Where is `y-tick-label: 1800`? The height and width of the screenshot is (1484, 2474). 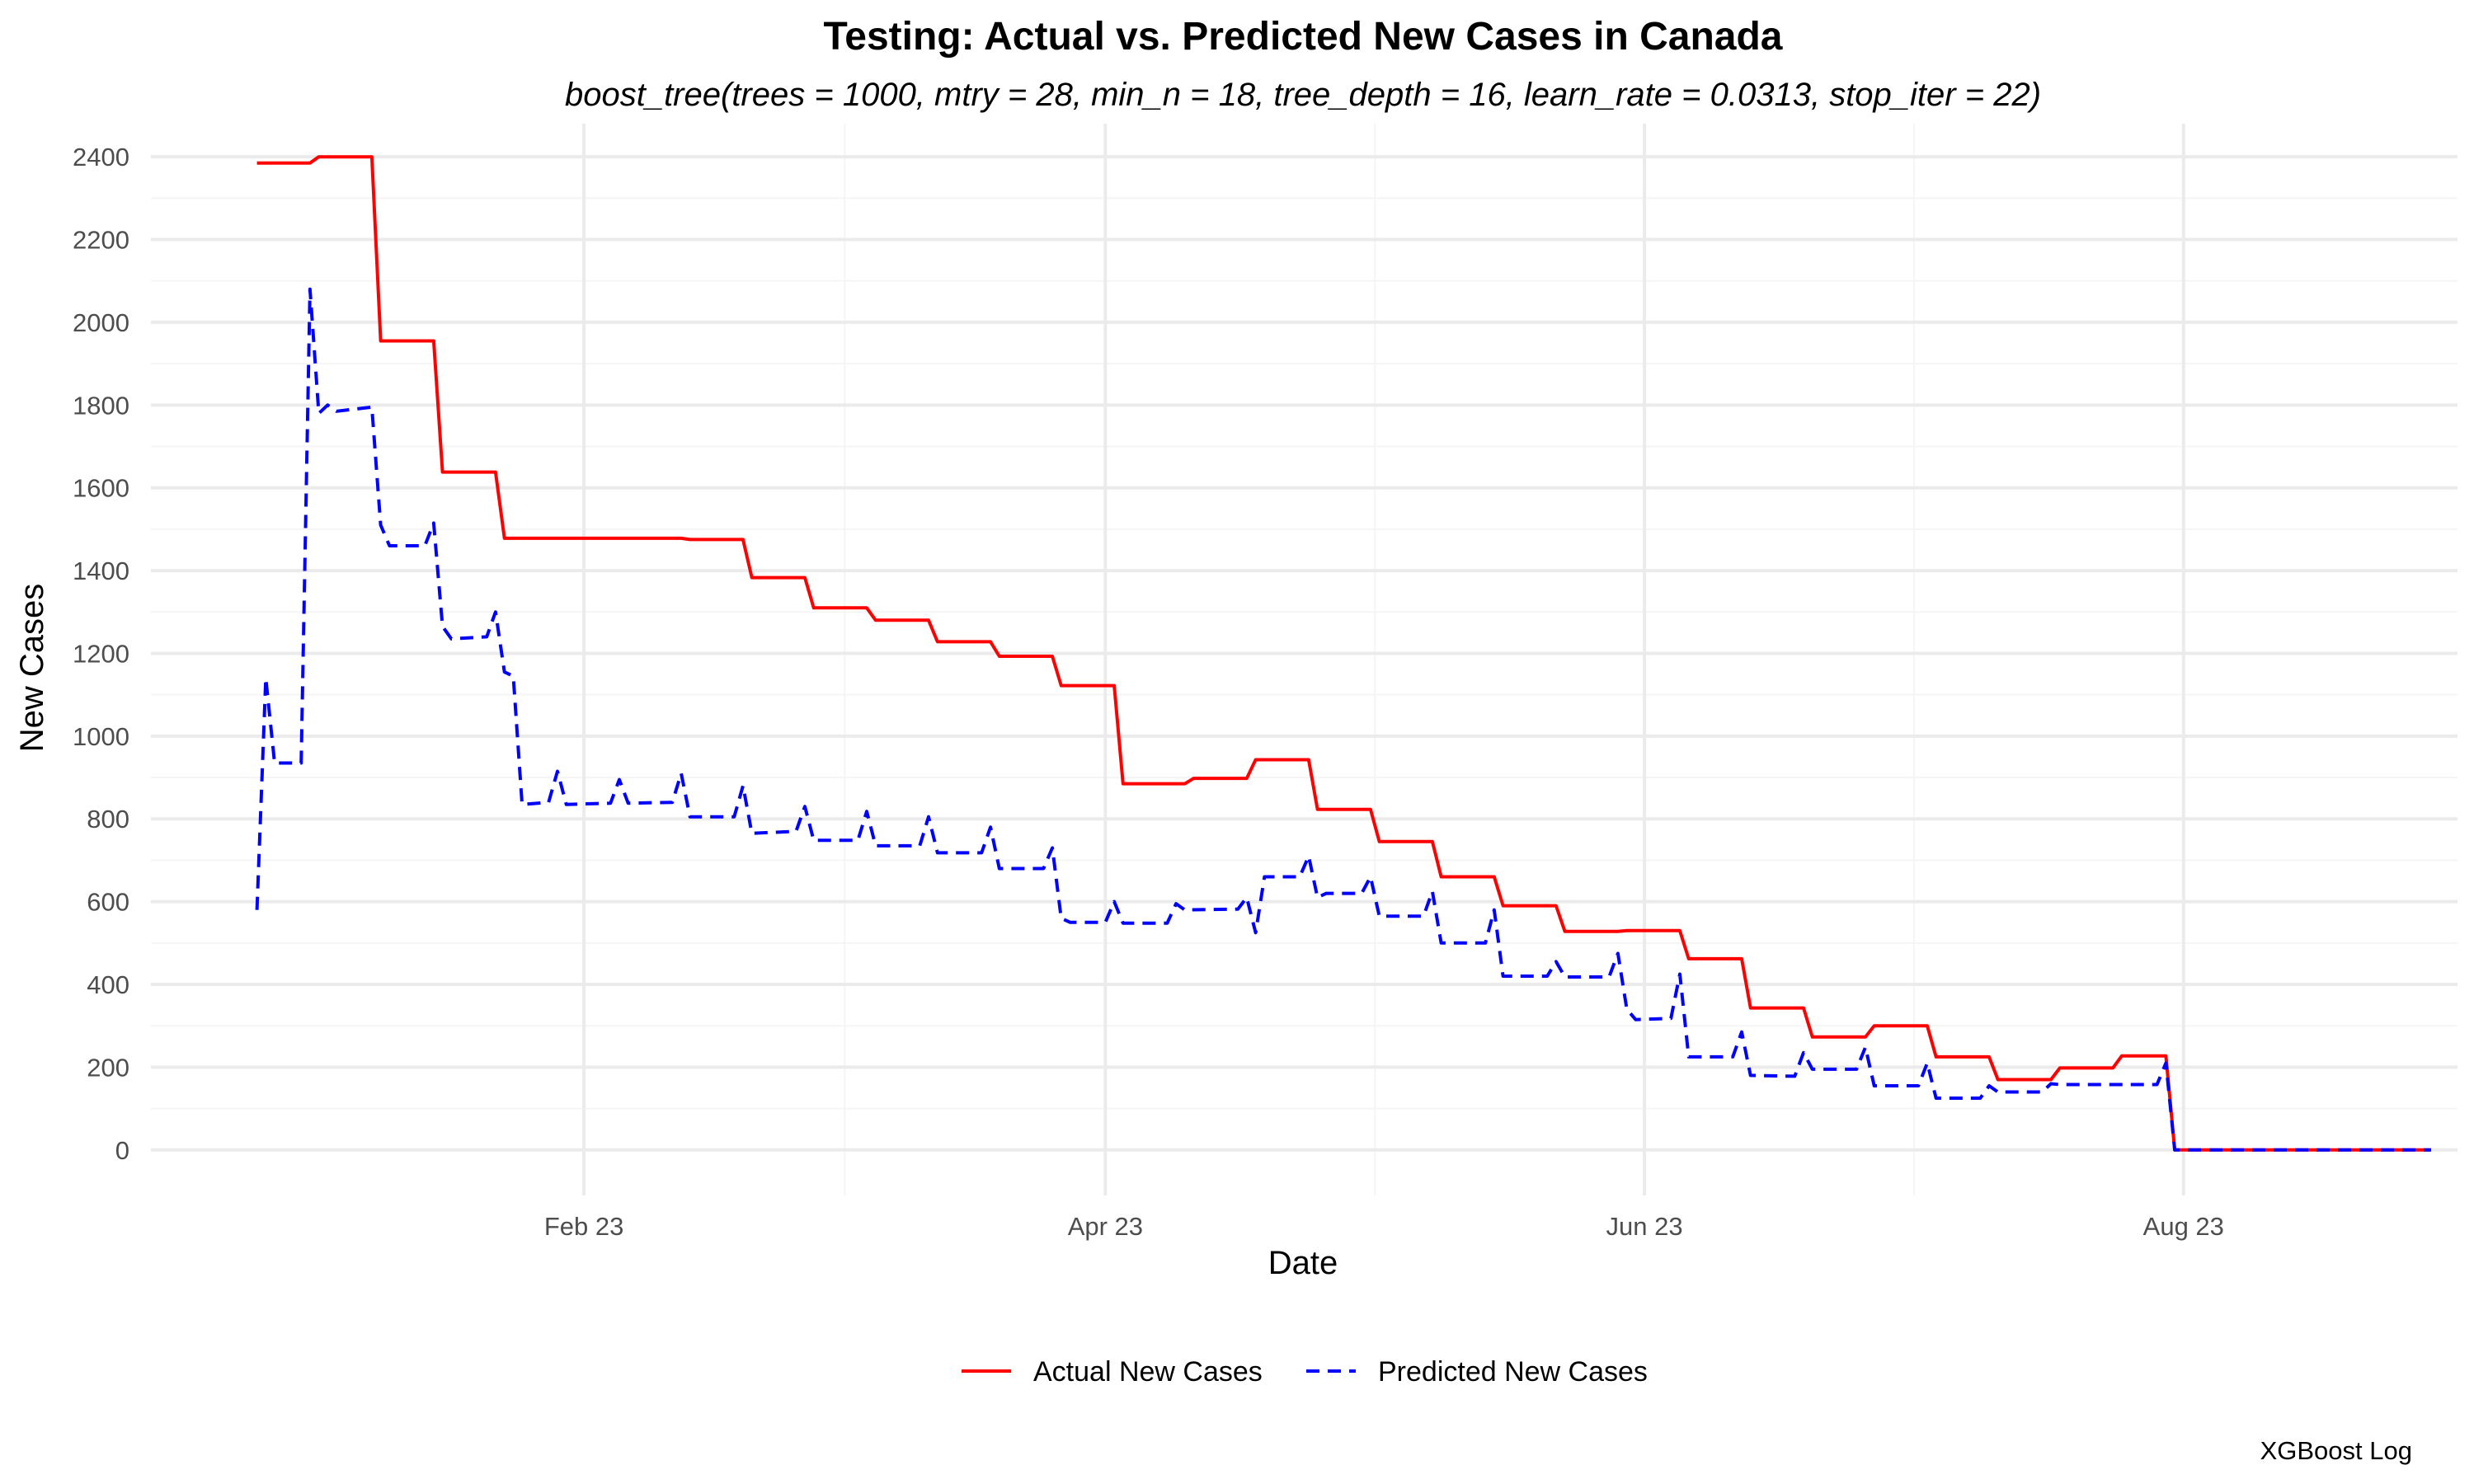
y-tick-label: 1800 is located at coordinates (101, 405).